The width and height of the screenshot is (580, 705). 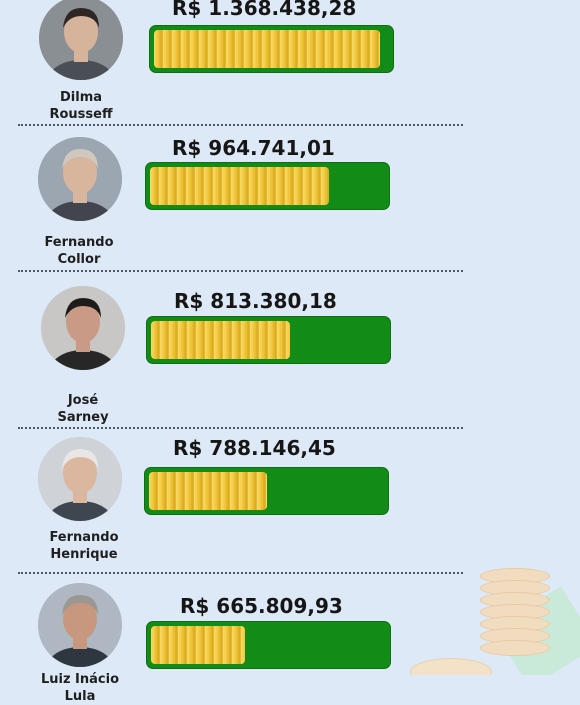 What do you see at coordinates (83, 409) in the screenshot?
I see `politician-name: José Sarney` at bounding box center [83, 409].